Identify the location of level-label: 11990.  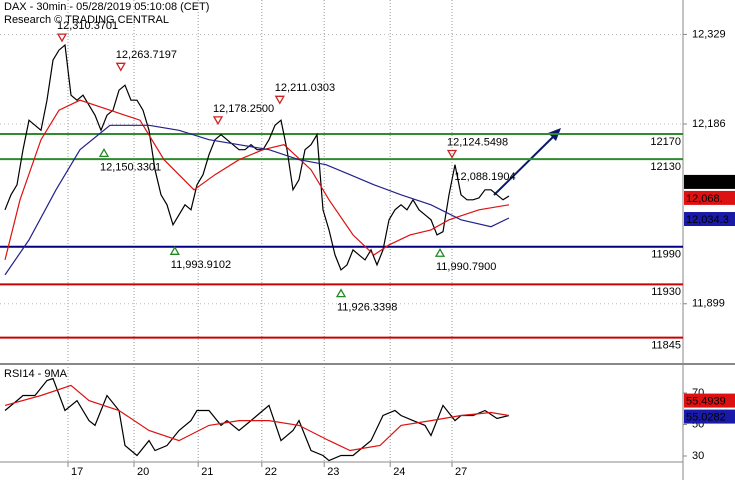
(666, 255).